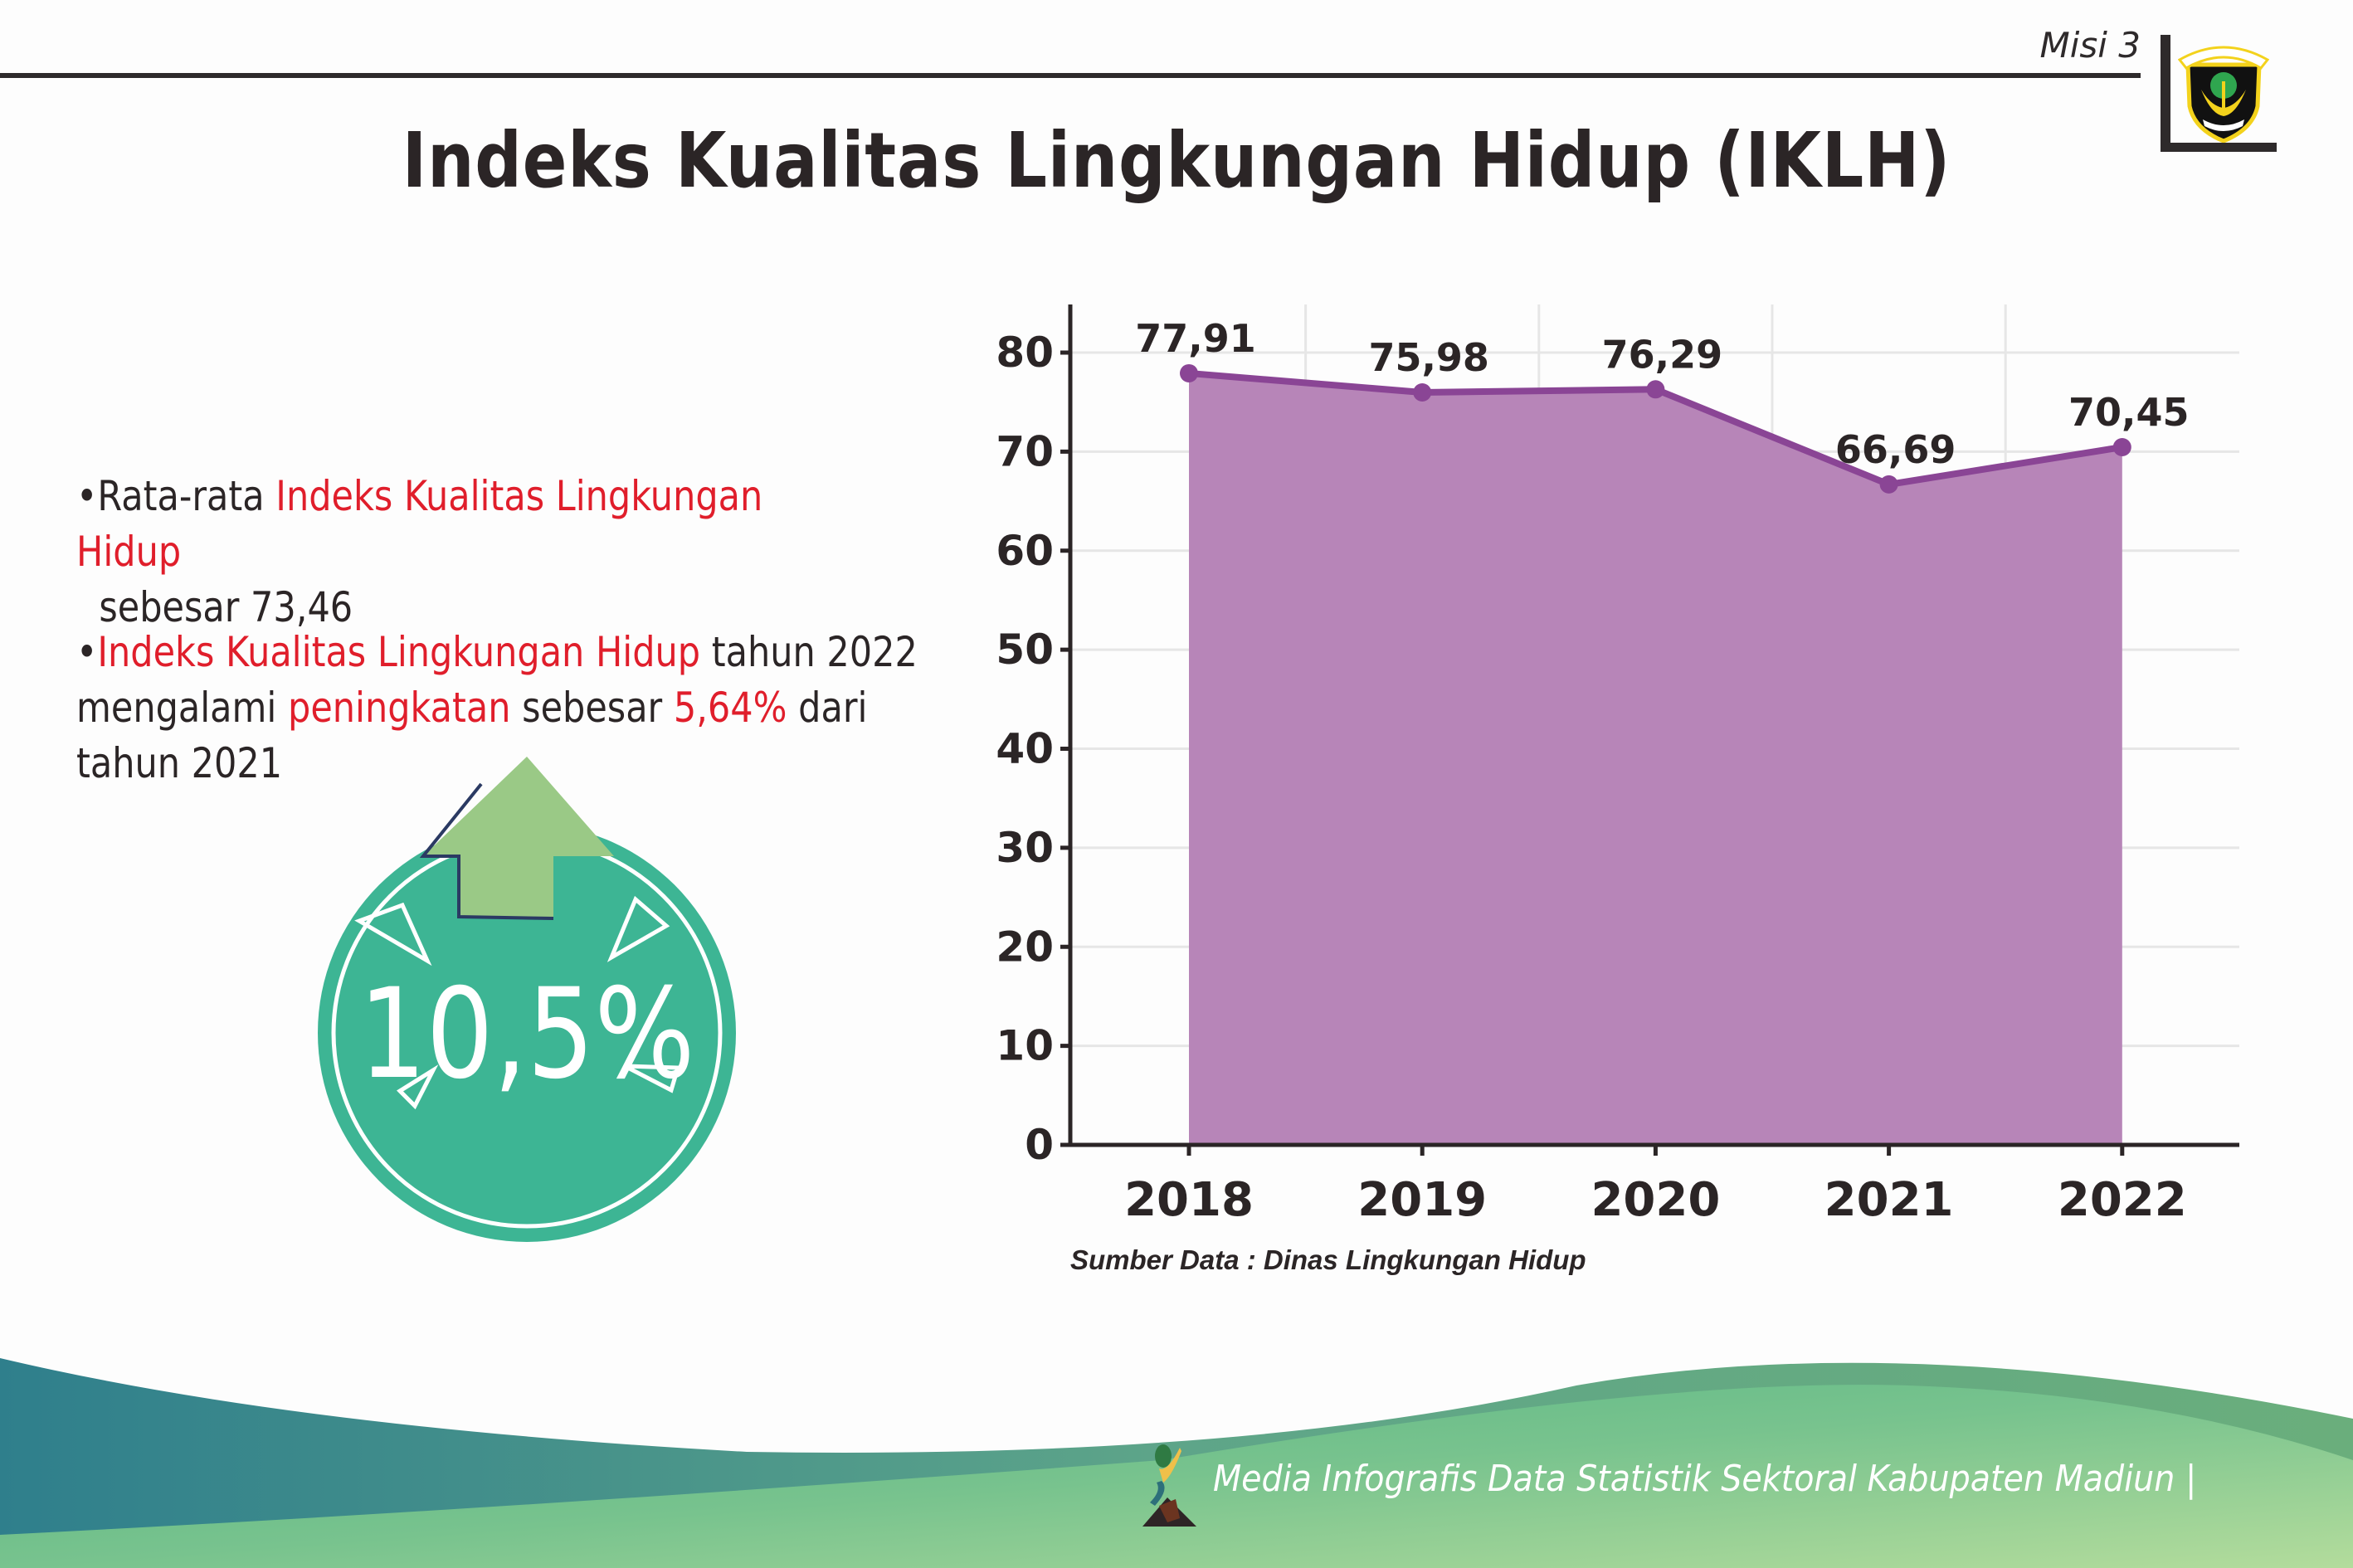  Describe the element at coordinates (1025, 451) in the screenshot. I see `y-tick-label: 70` at that location.